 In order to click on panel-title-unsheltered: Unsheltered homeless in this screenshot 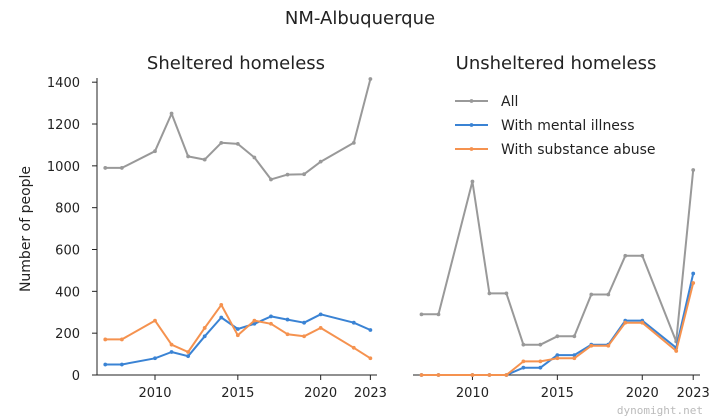, I will do `click(556, 63)`.